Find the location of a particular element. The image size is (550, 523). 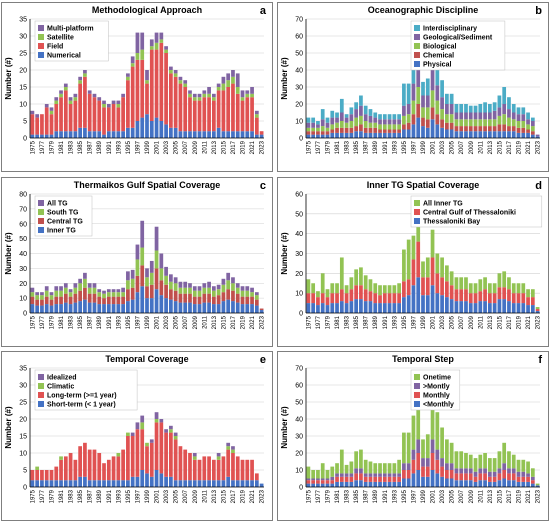

x-tick-label: 1997 is located at coordinates (138, 147).